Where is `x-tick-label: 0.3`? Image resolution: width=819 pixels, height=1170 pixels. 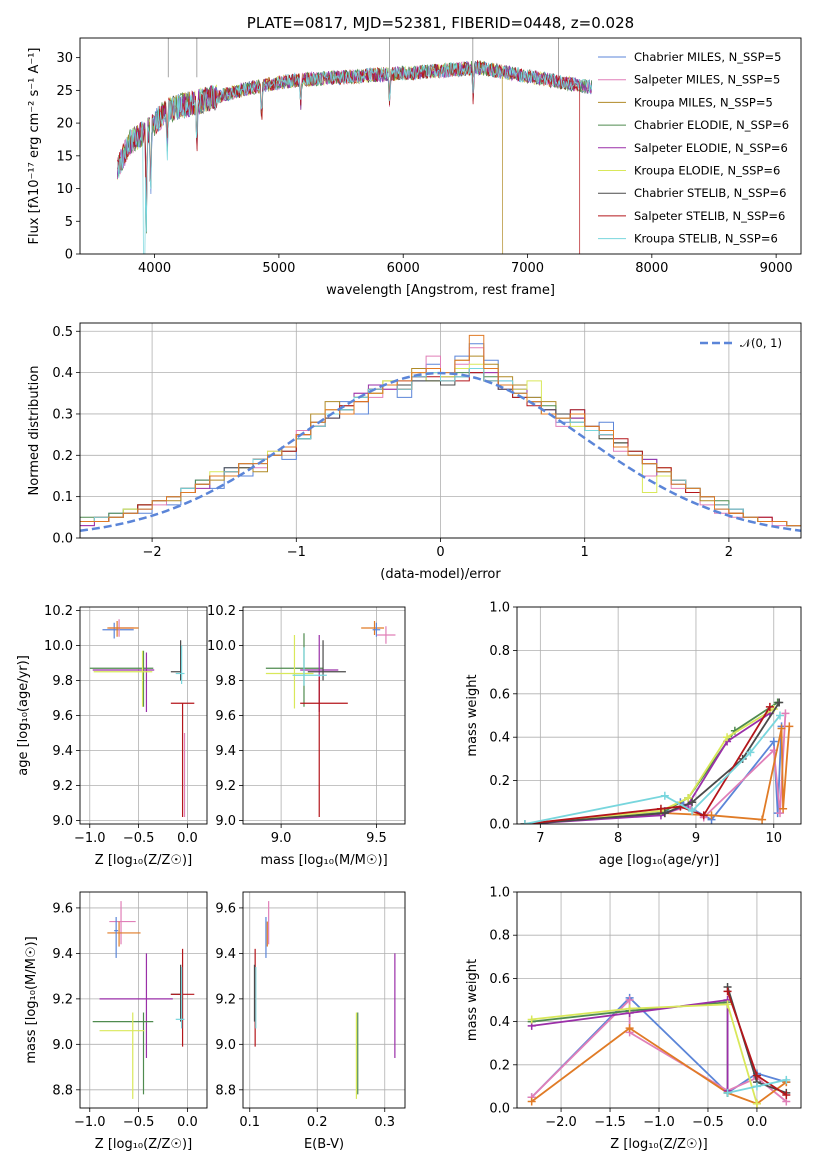
x-tick-label: 0.3 is located at coordinates (384, 1122).